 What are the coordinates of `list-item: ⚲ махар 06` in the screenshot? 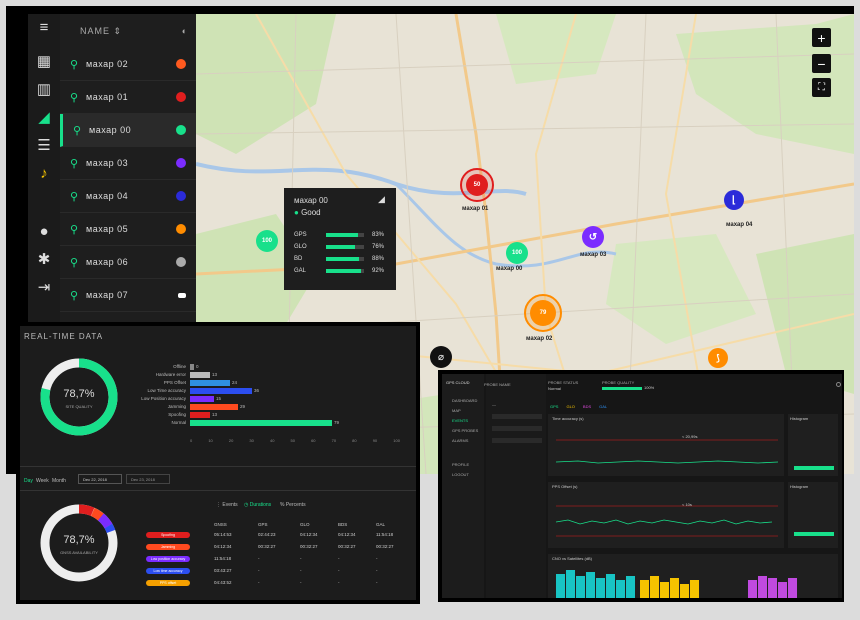 It's located at (128, 262).